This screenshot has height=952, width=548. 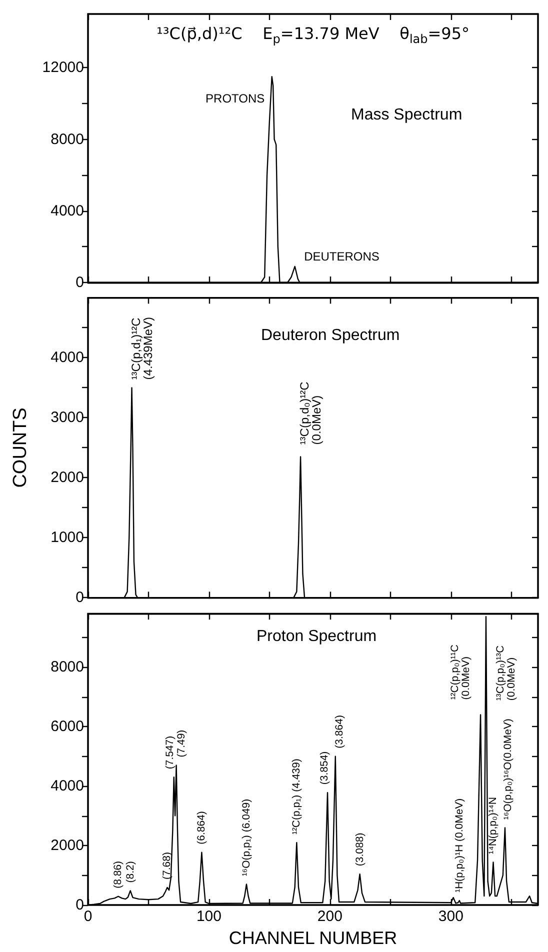 I want to click on y-tick-label: 1000, so click(x=67, y=537).